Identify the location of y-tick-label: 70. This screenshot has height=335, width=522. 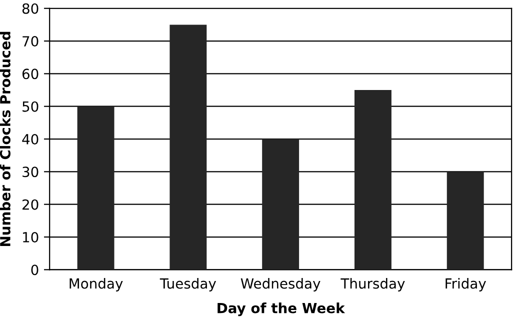
(30, 41).